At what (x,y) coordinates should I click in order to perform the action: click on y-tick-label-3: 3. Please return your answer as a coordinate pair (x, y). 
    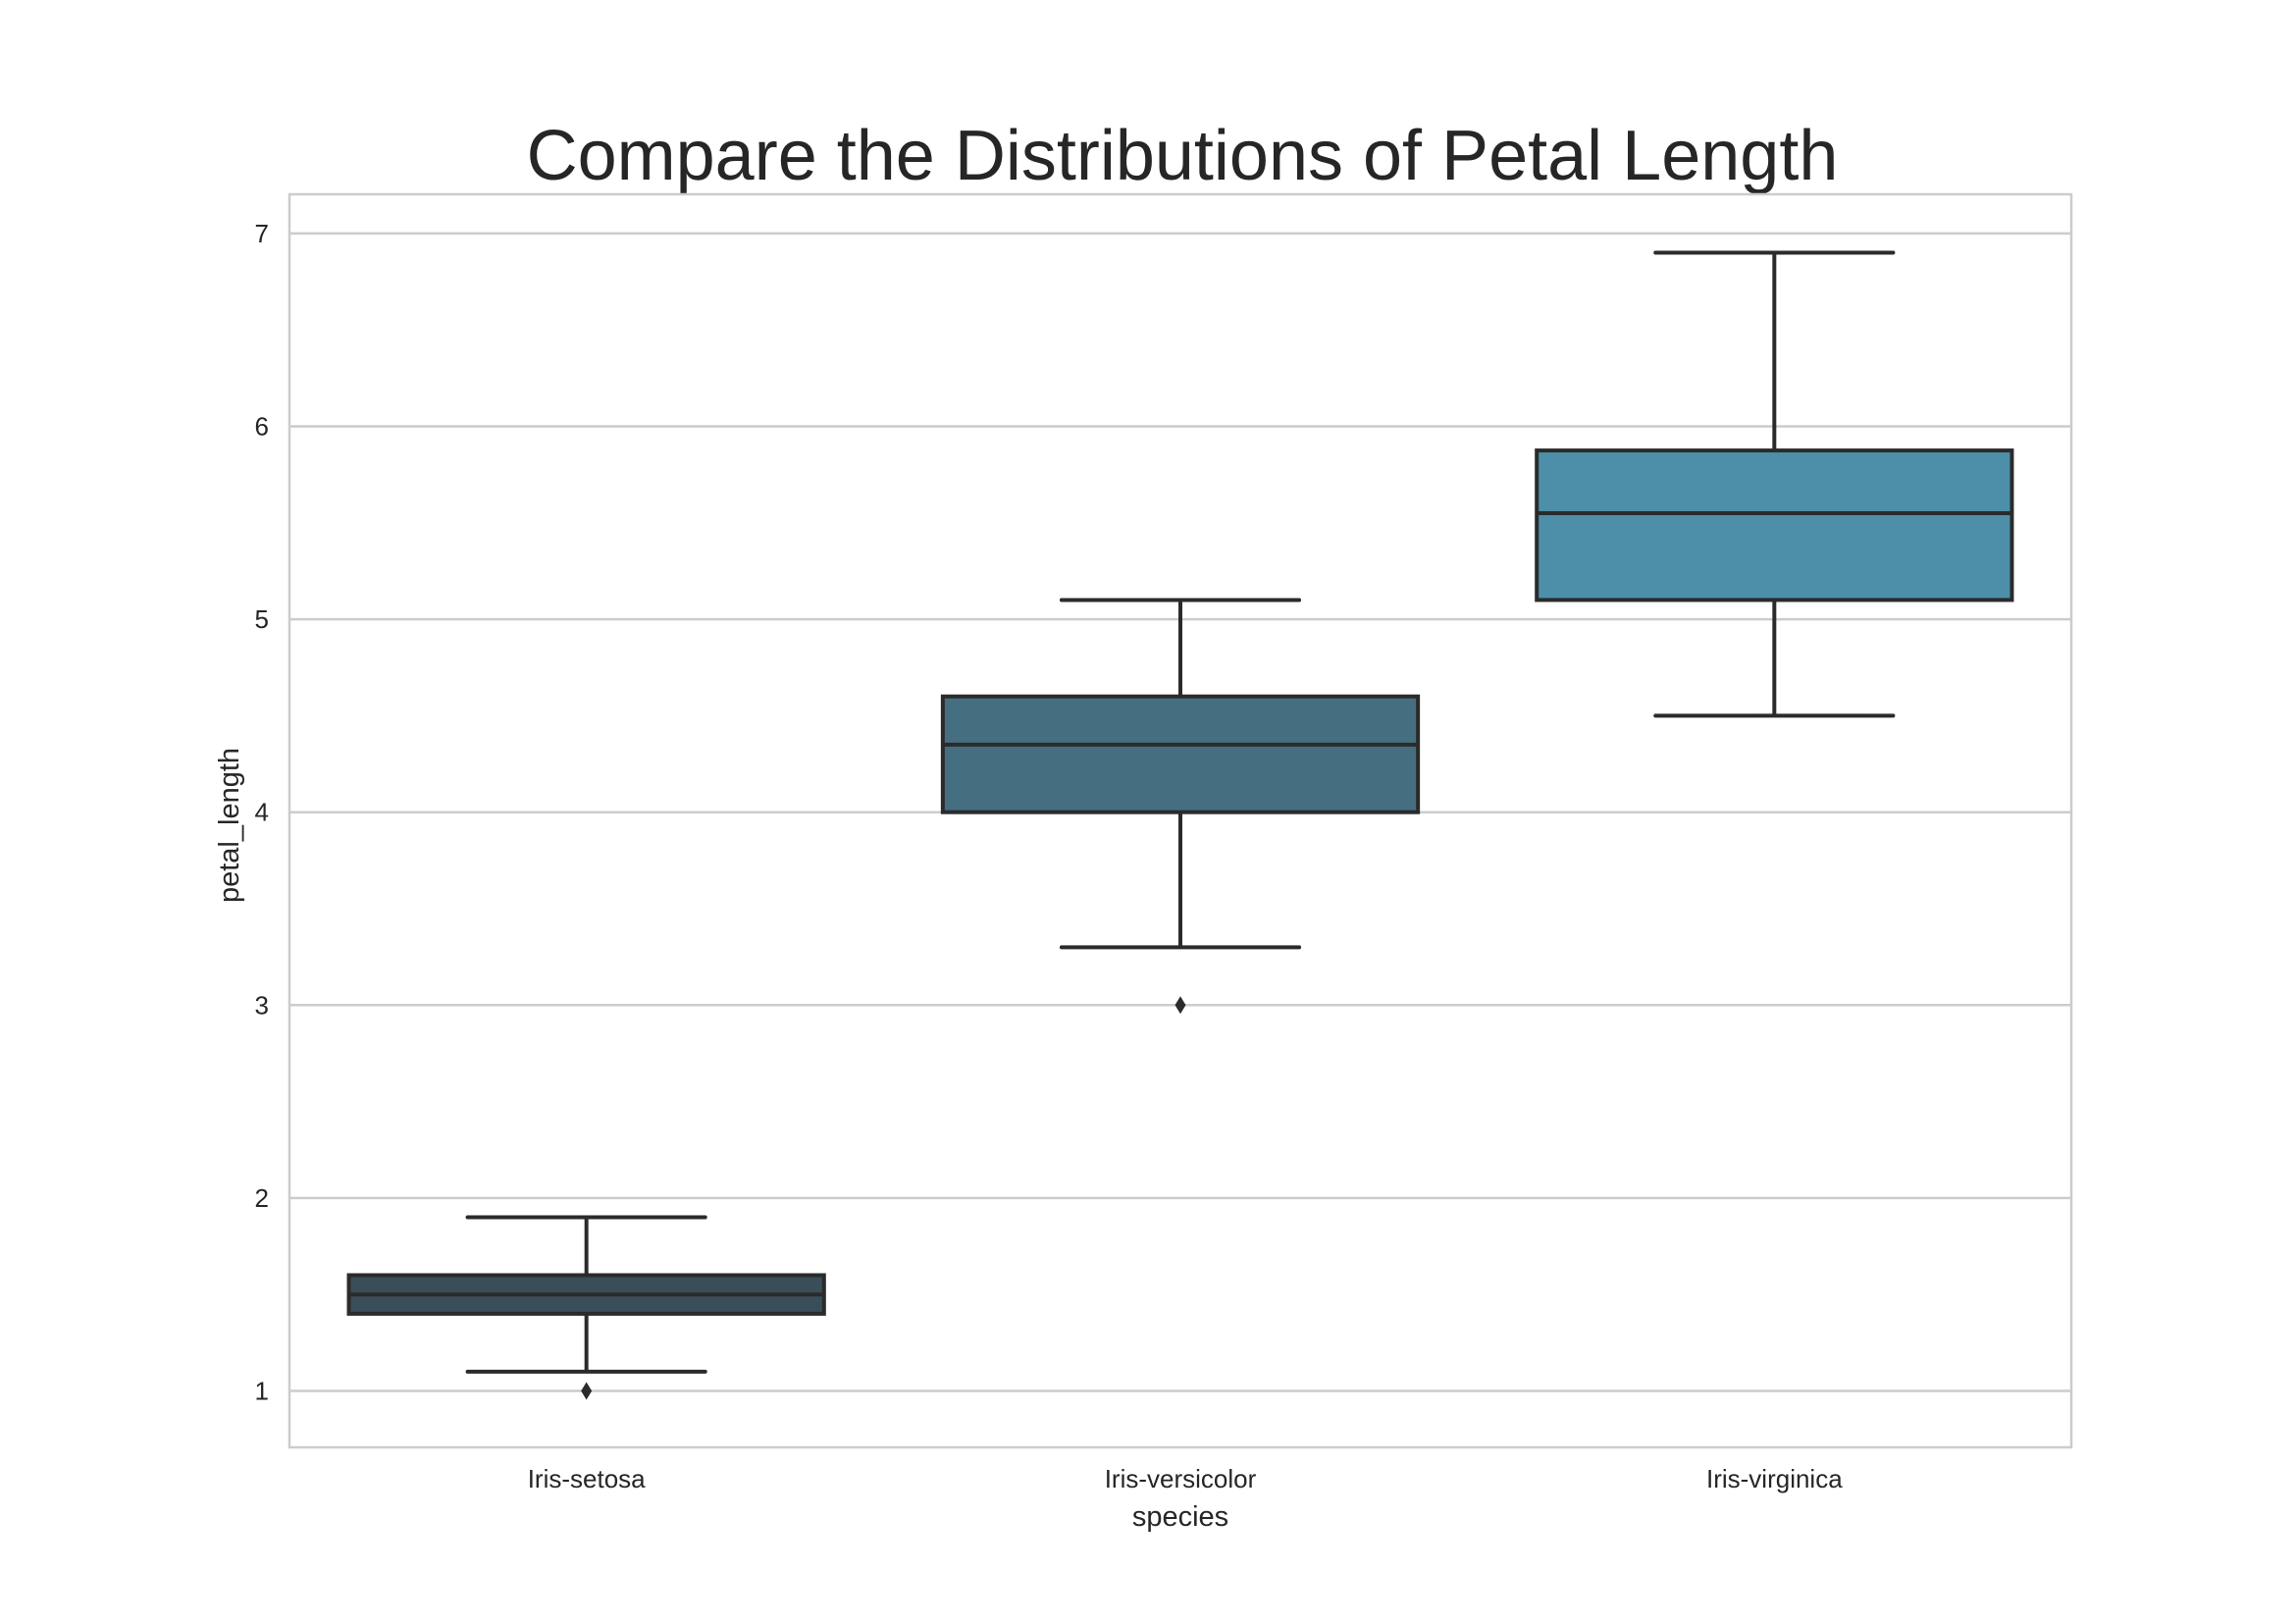
    Looking at the image, I should click on (262, 1005).